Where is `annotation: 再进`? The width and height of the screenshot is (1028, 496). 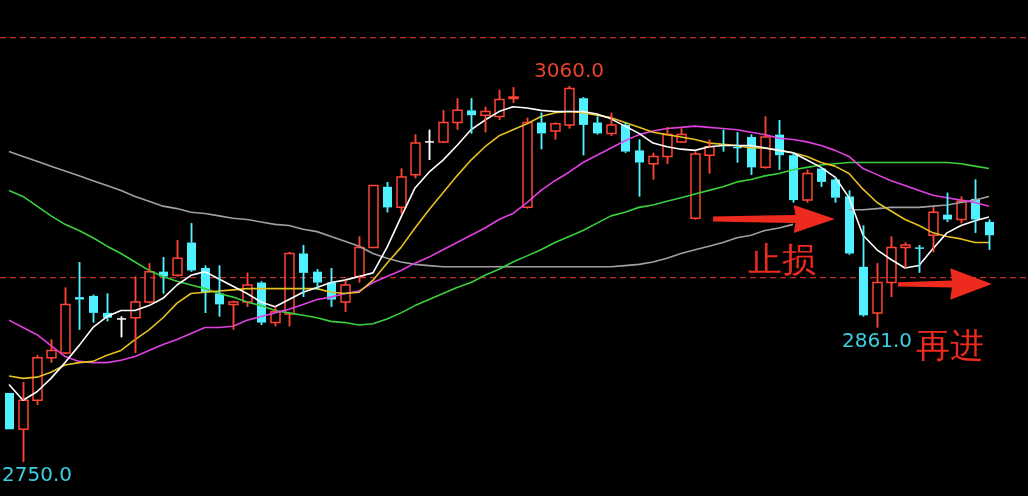
annotation: 再进 is located at coordinates (950, 344).